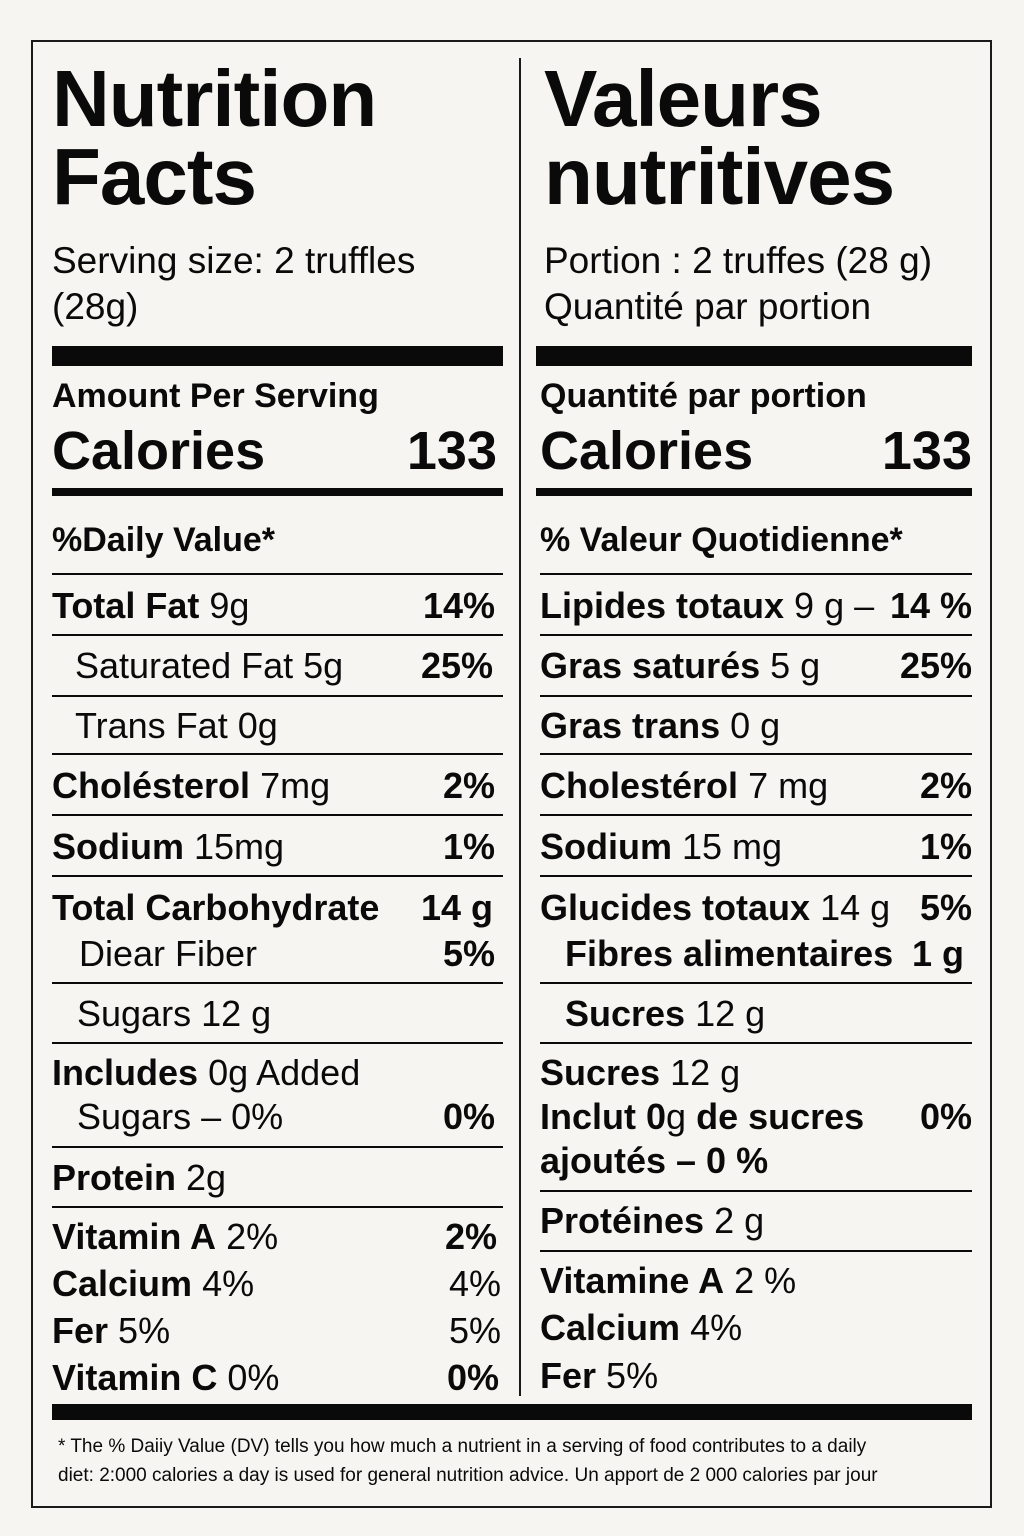  What do you see at coordinates (630, 725) in the screenshot?
I see `gras-trans-label: Gras trans` at bounding box center [630, 725].